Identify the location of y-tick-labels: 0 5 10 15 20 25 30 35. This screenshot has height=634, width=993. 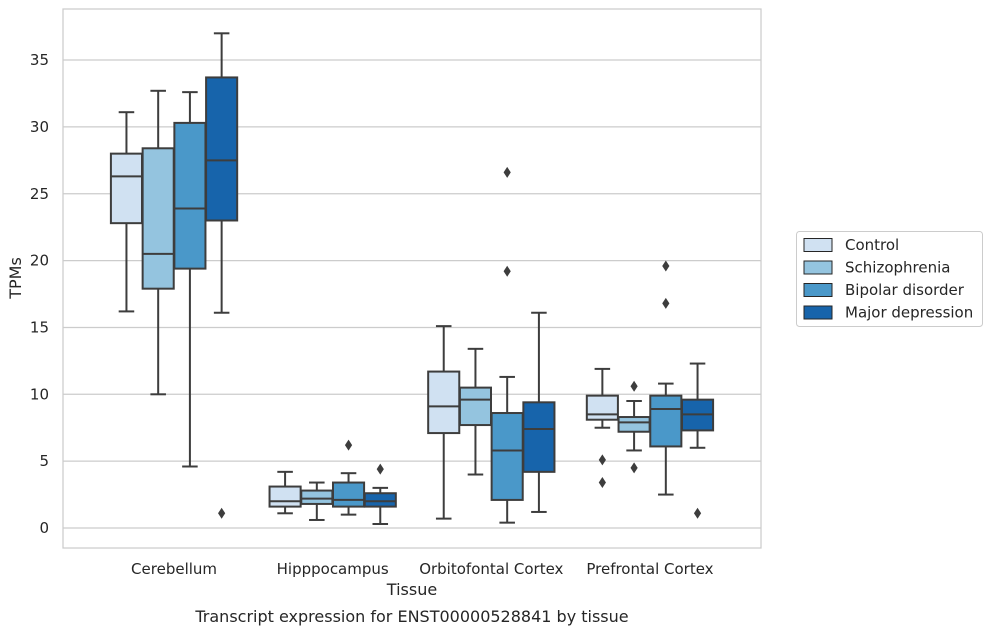
(39, 294).